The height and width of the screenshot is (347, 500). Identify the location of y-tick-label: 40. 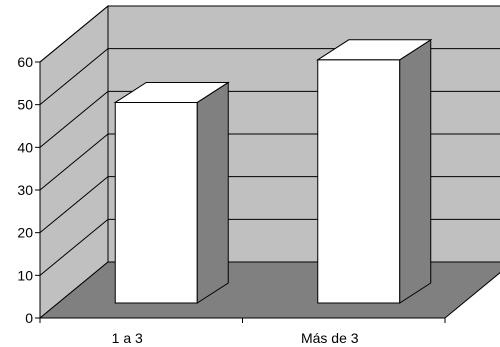
(25, 147).